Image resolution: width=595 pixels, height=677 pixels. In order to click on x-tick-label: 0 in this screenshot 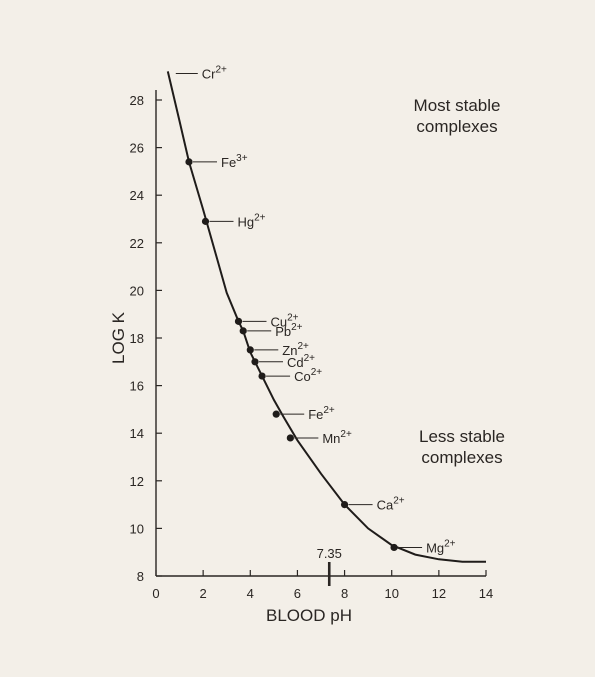, I will do `click(155, 593)`.